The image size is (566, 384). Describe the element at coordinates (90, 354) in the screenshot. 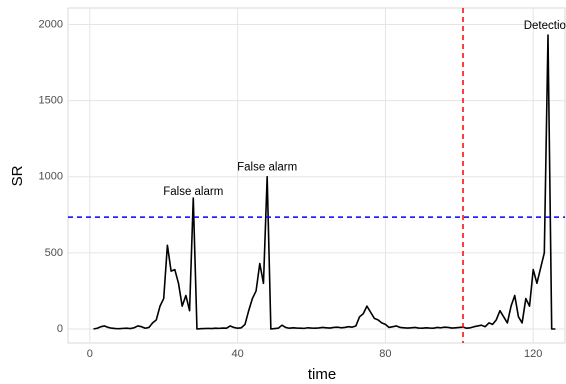

I see `x-tick-label: 0` at that location.